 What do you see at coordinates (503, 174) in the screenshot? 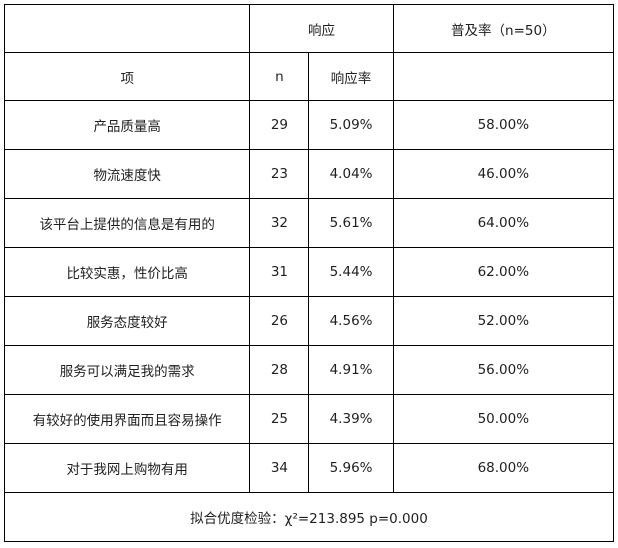
I see `penetration-cell: 46.00%` at bounding box center [503, 174].